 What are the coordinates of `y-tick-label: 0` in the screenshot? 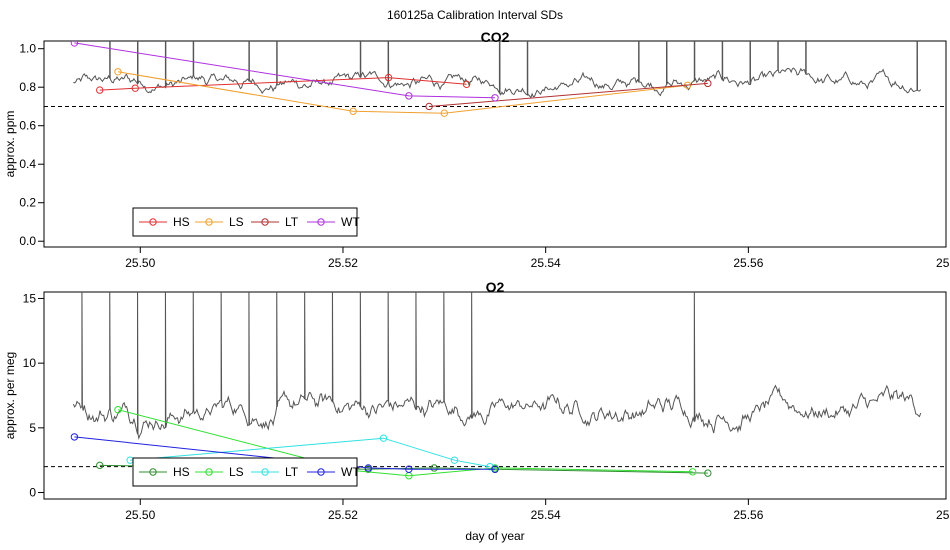 It's located at (32, 493).